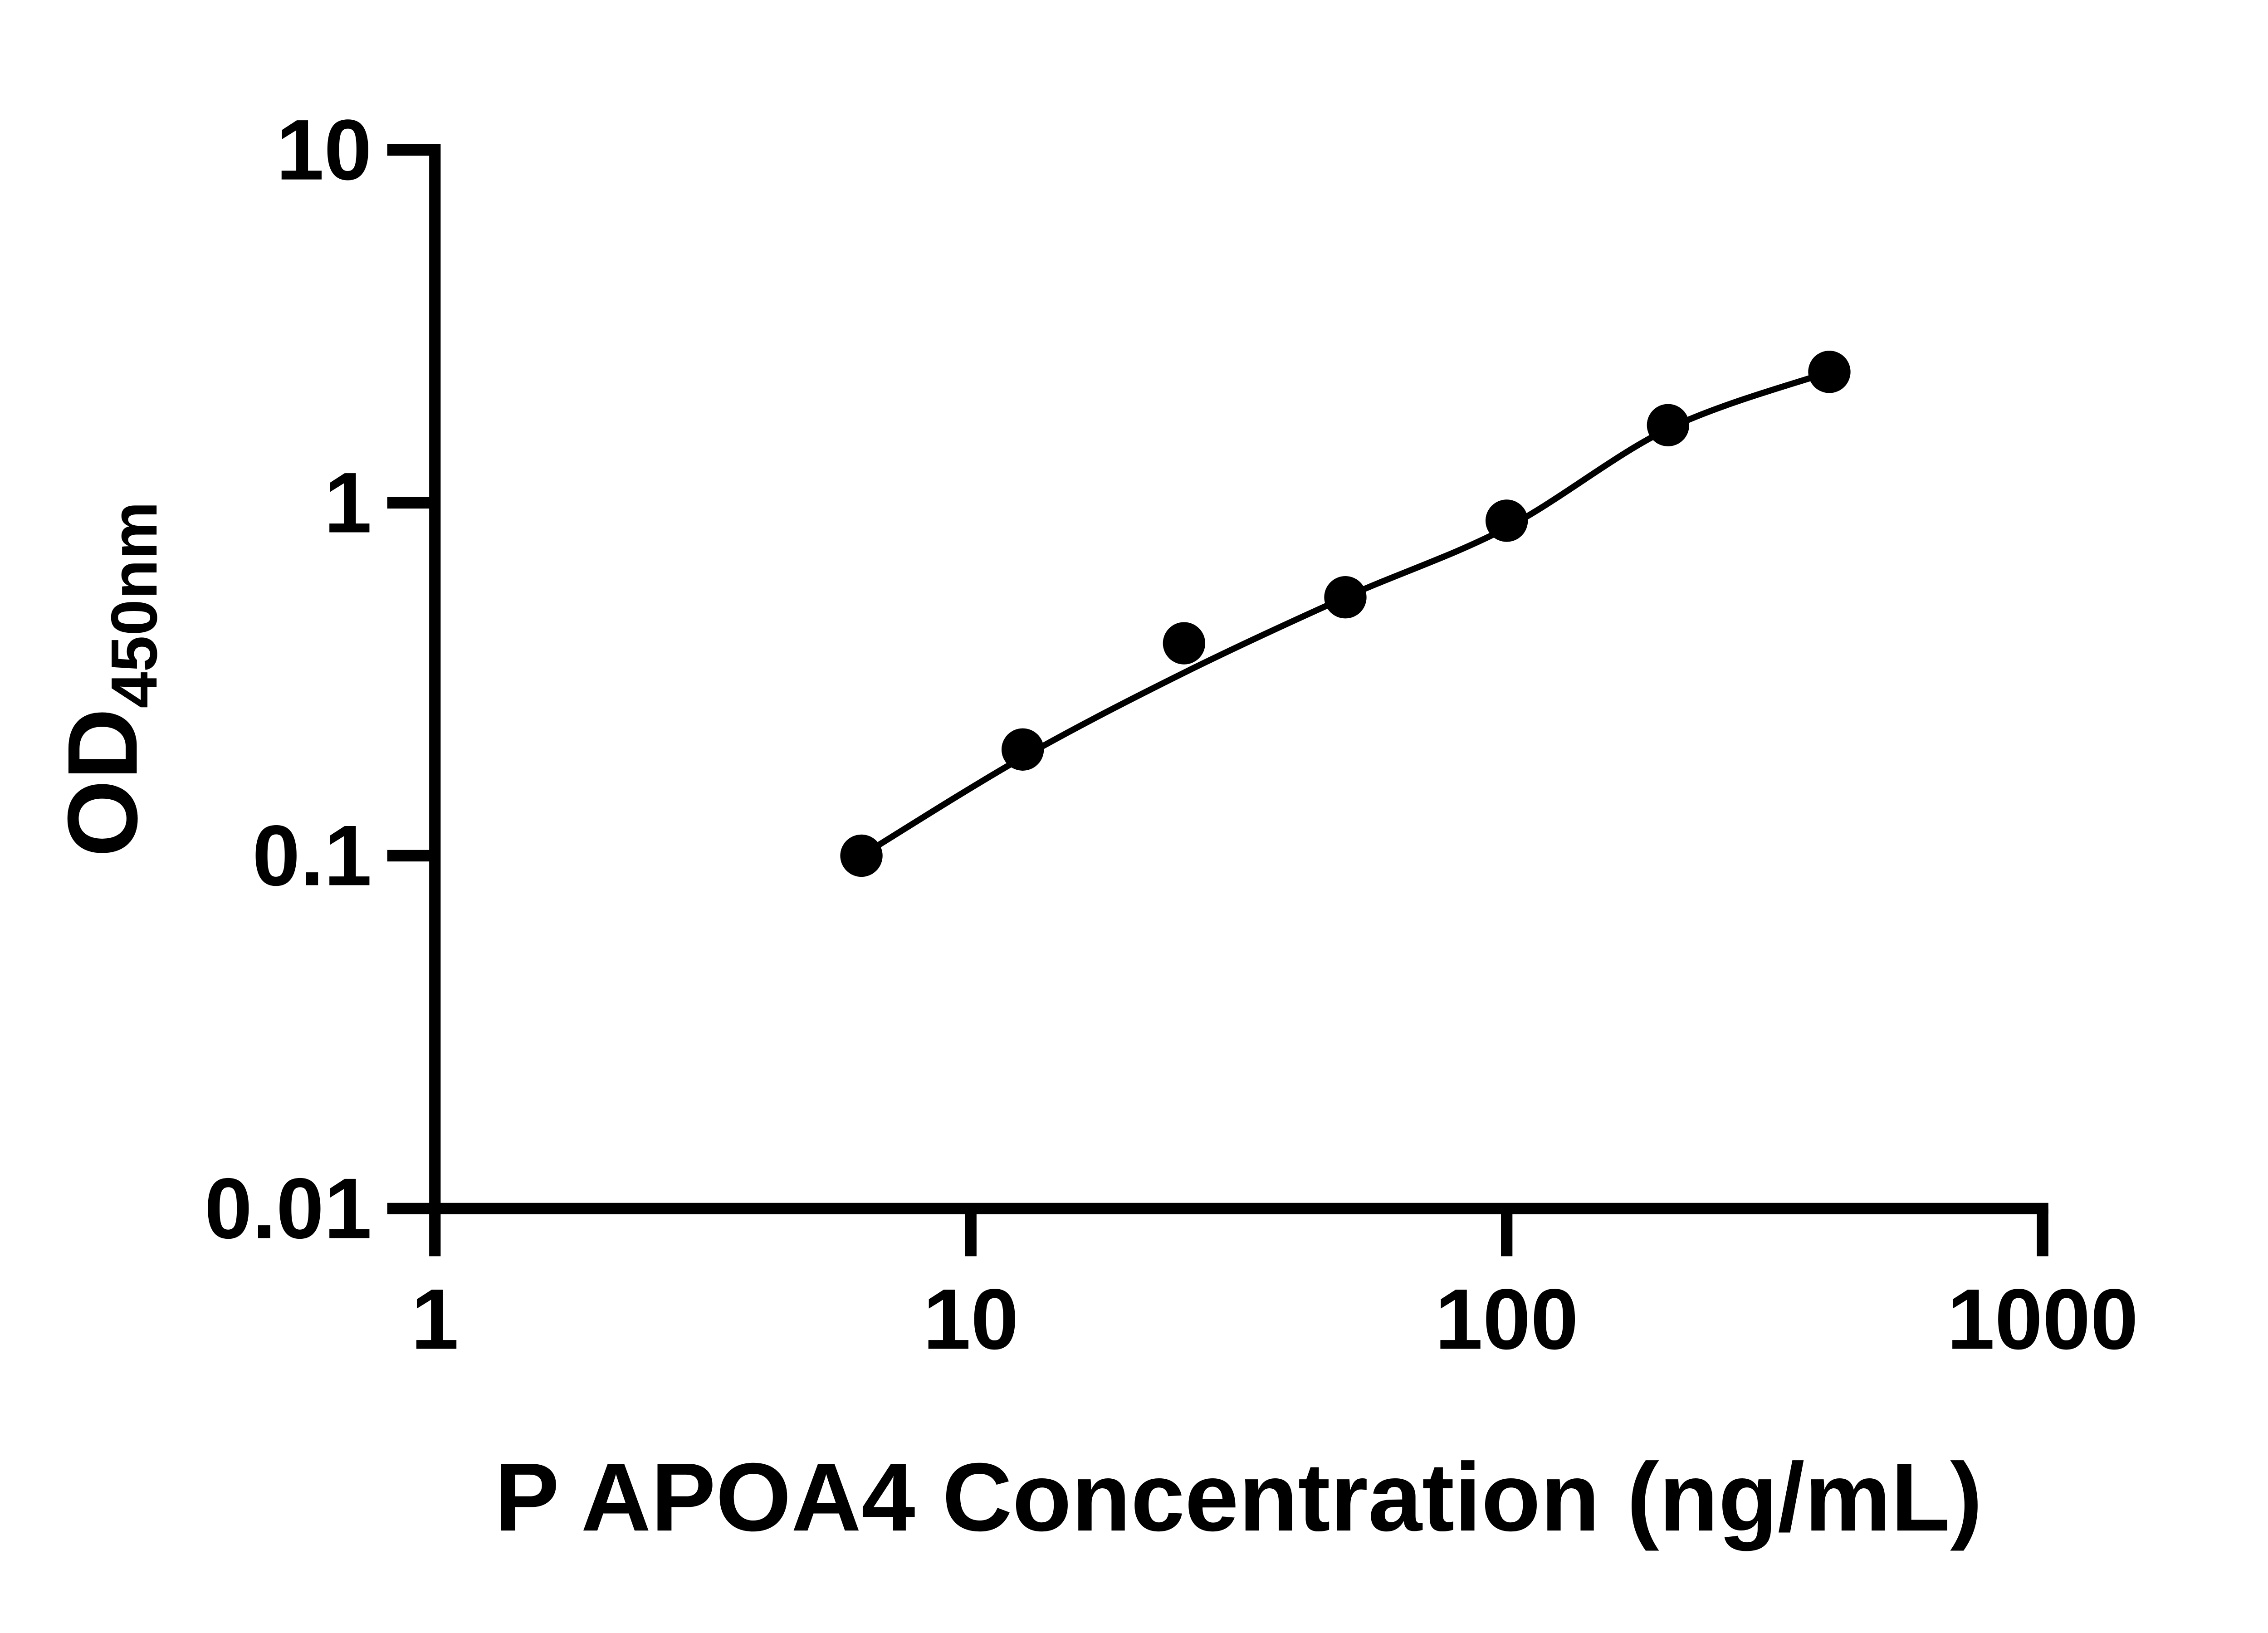 The image size is (2268, 1633). I want to click on y-tick-label-1: 1, so click(347, 503).